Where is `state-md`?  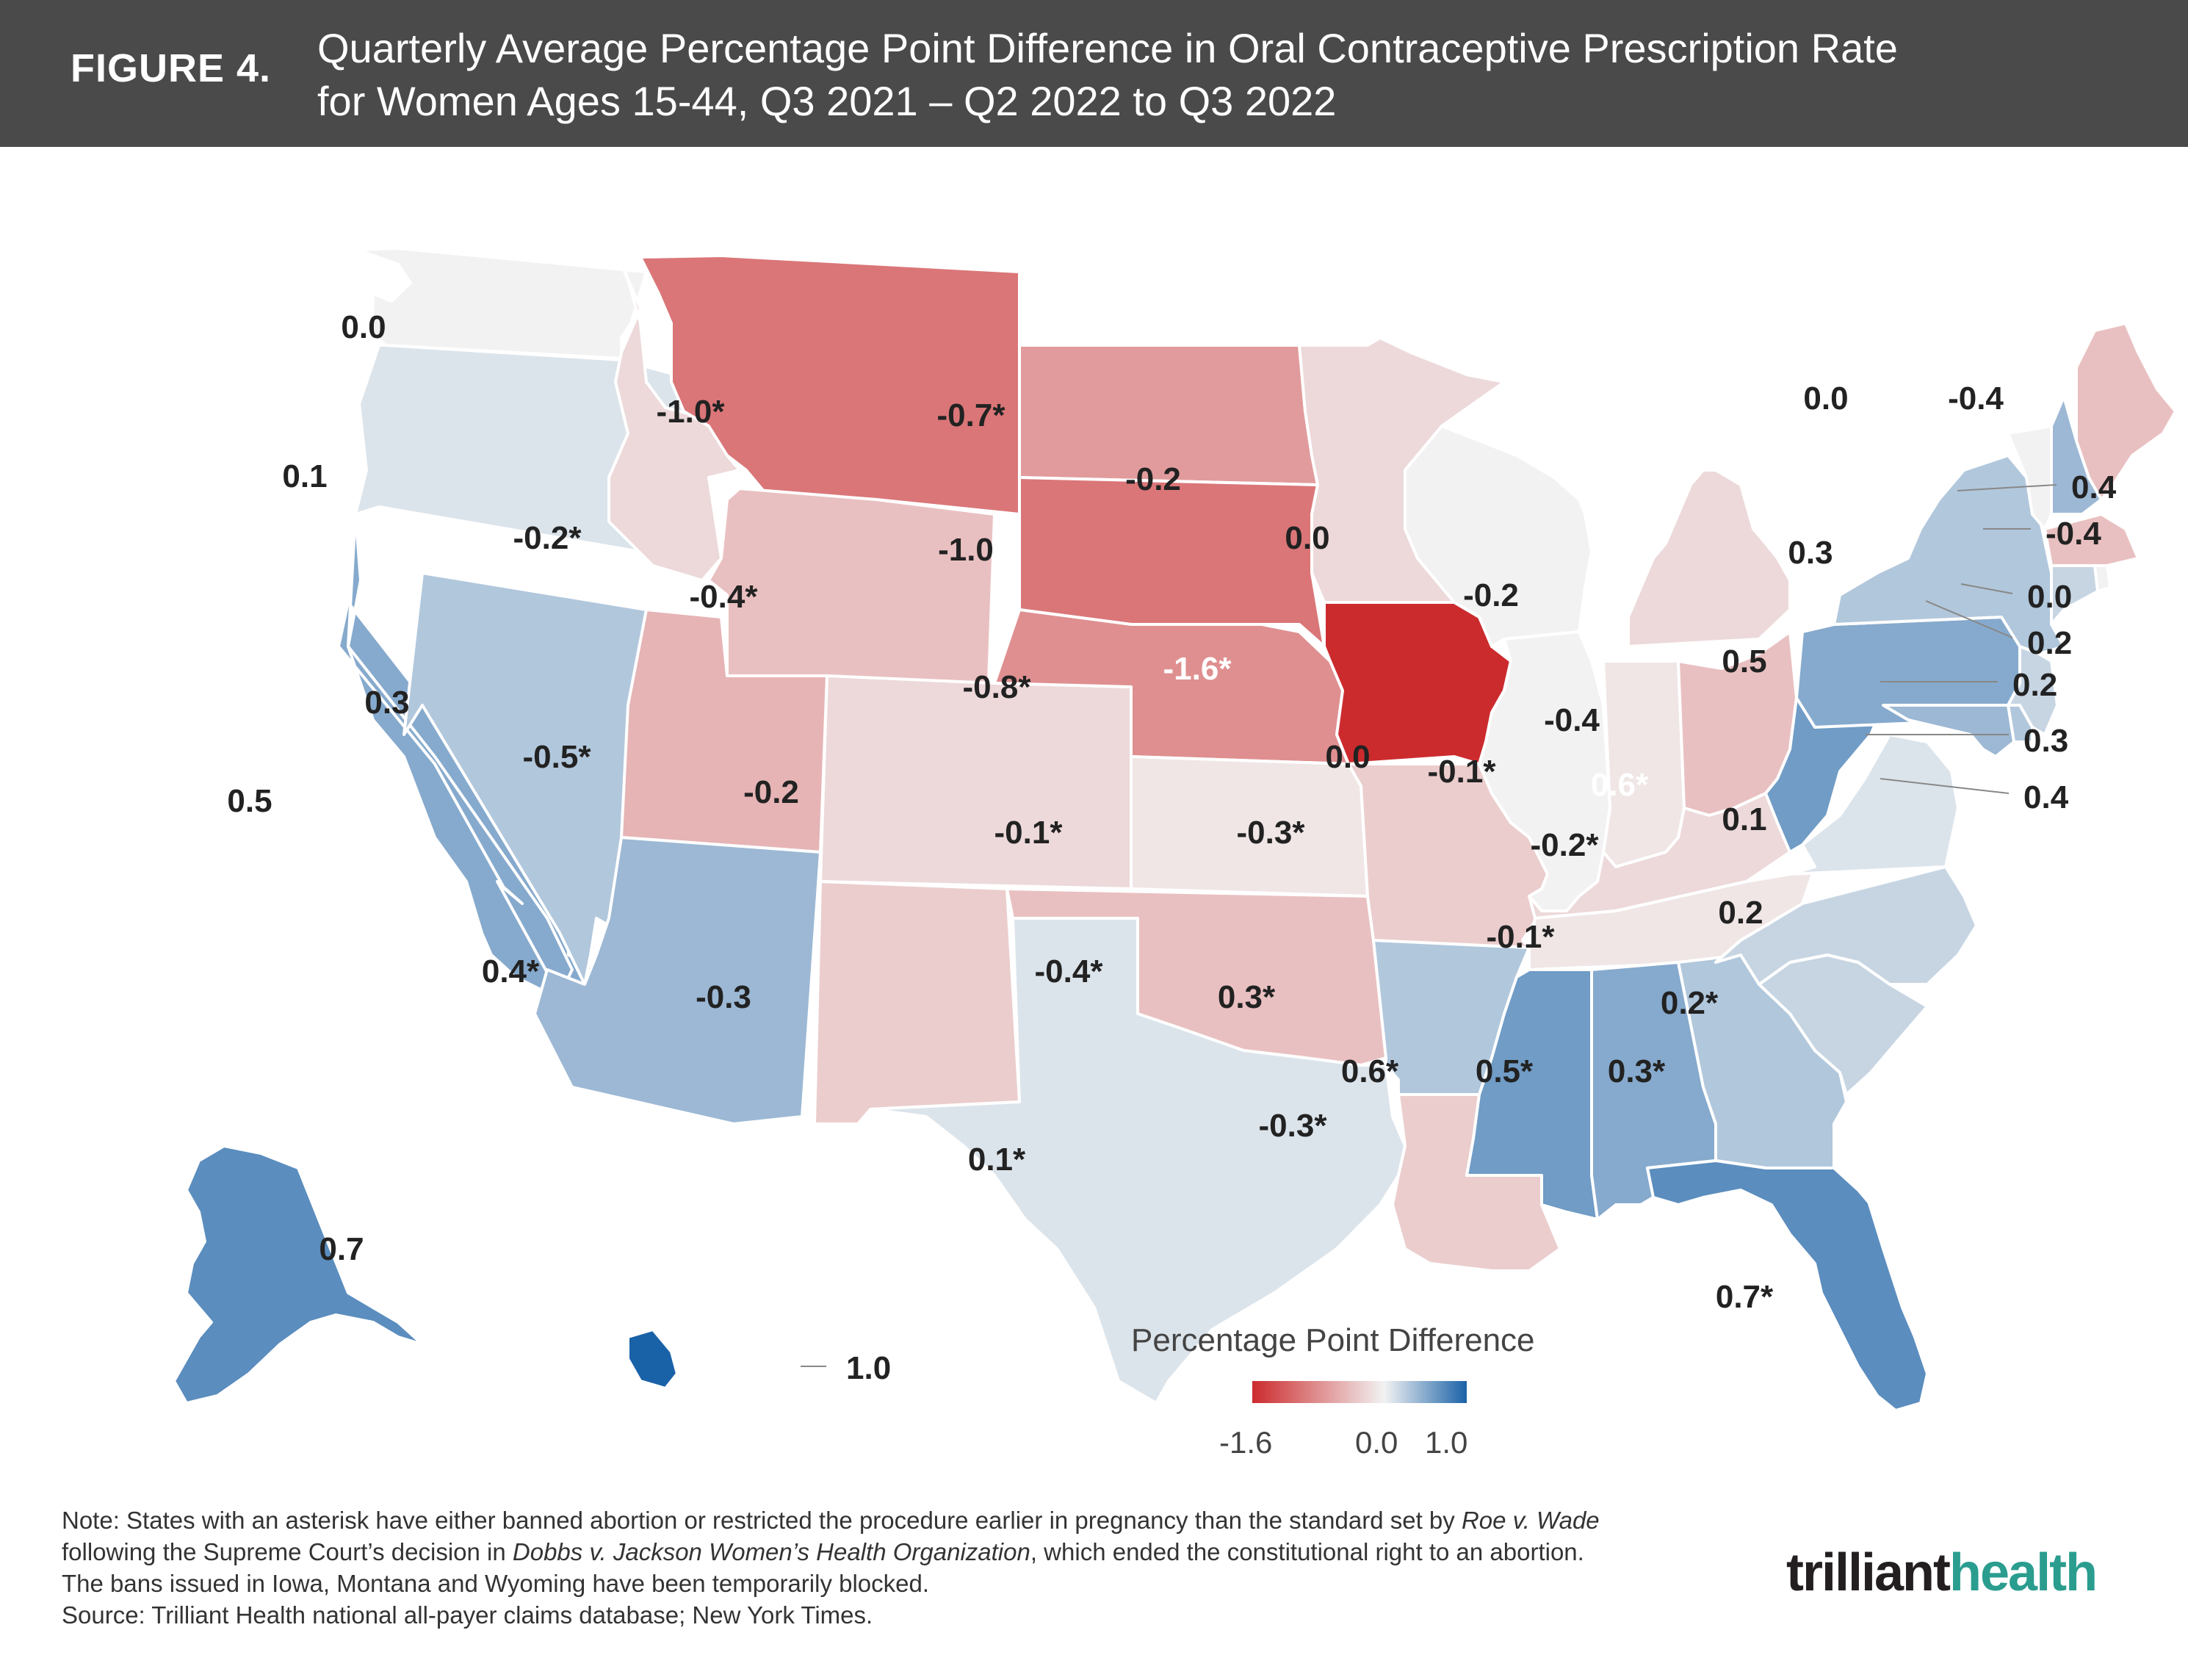 state-md is located at coordinates (1948, 731).